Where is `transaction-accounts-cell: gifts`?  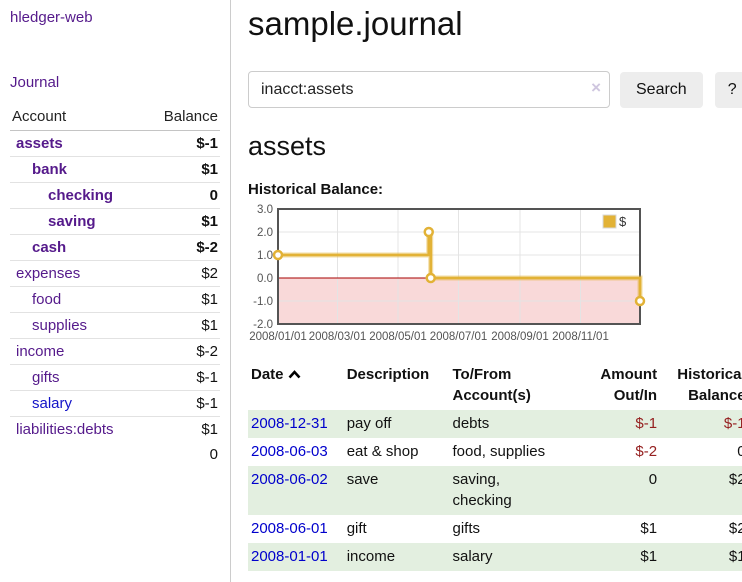
transaction-accounts-cell: gifts is located at coordinates (466, 528).